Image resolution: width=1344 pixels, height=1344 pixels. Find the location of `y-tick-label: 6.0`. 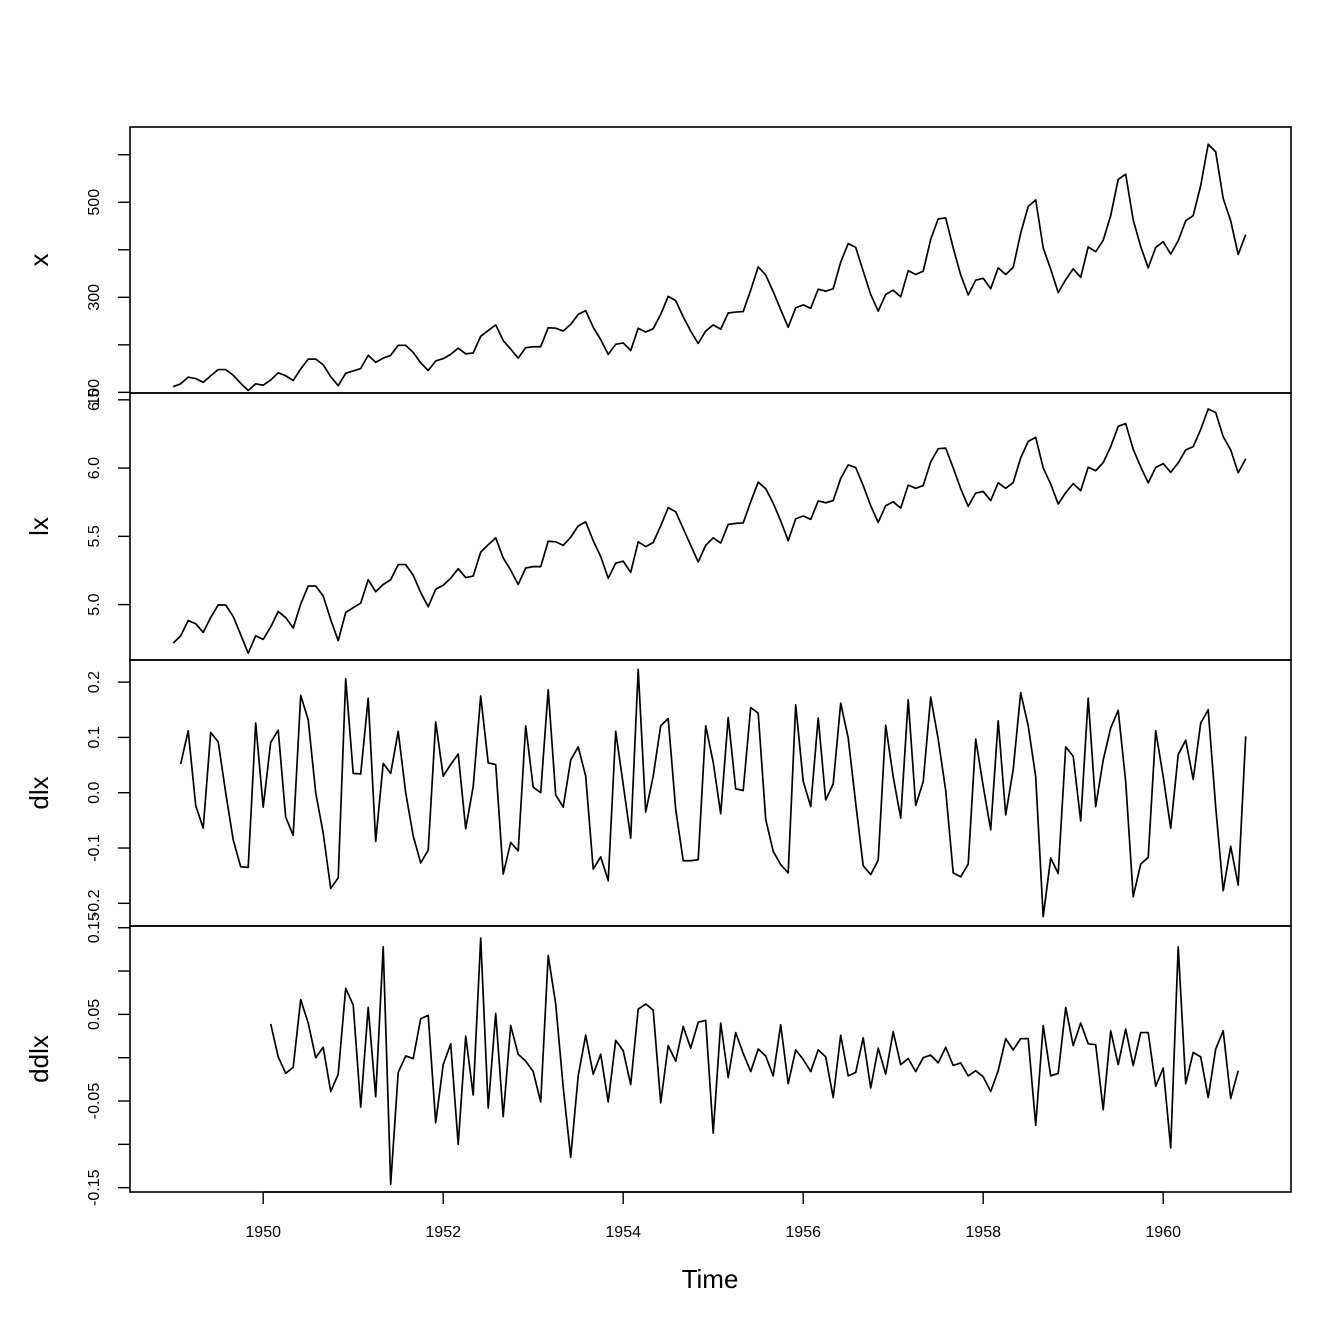

y-tick-label: 6.0 is located at coordinates (94, 468).